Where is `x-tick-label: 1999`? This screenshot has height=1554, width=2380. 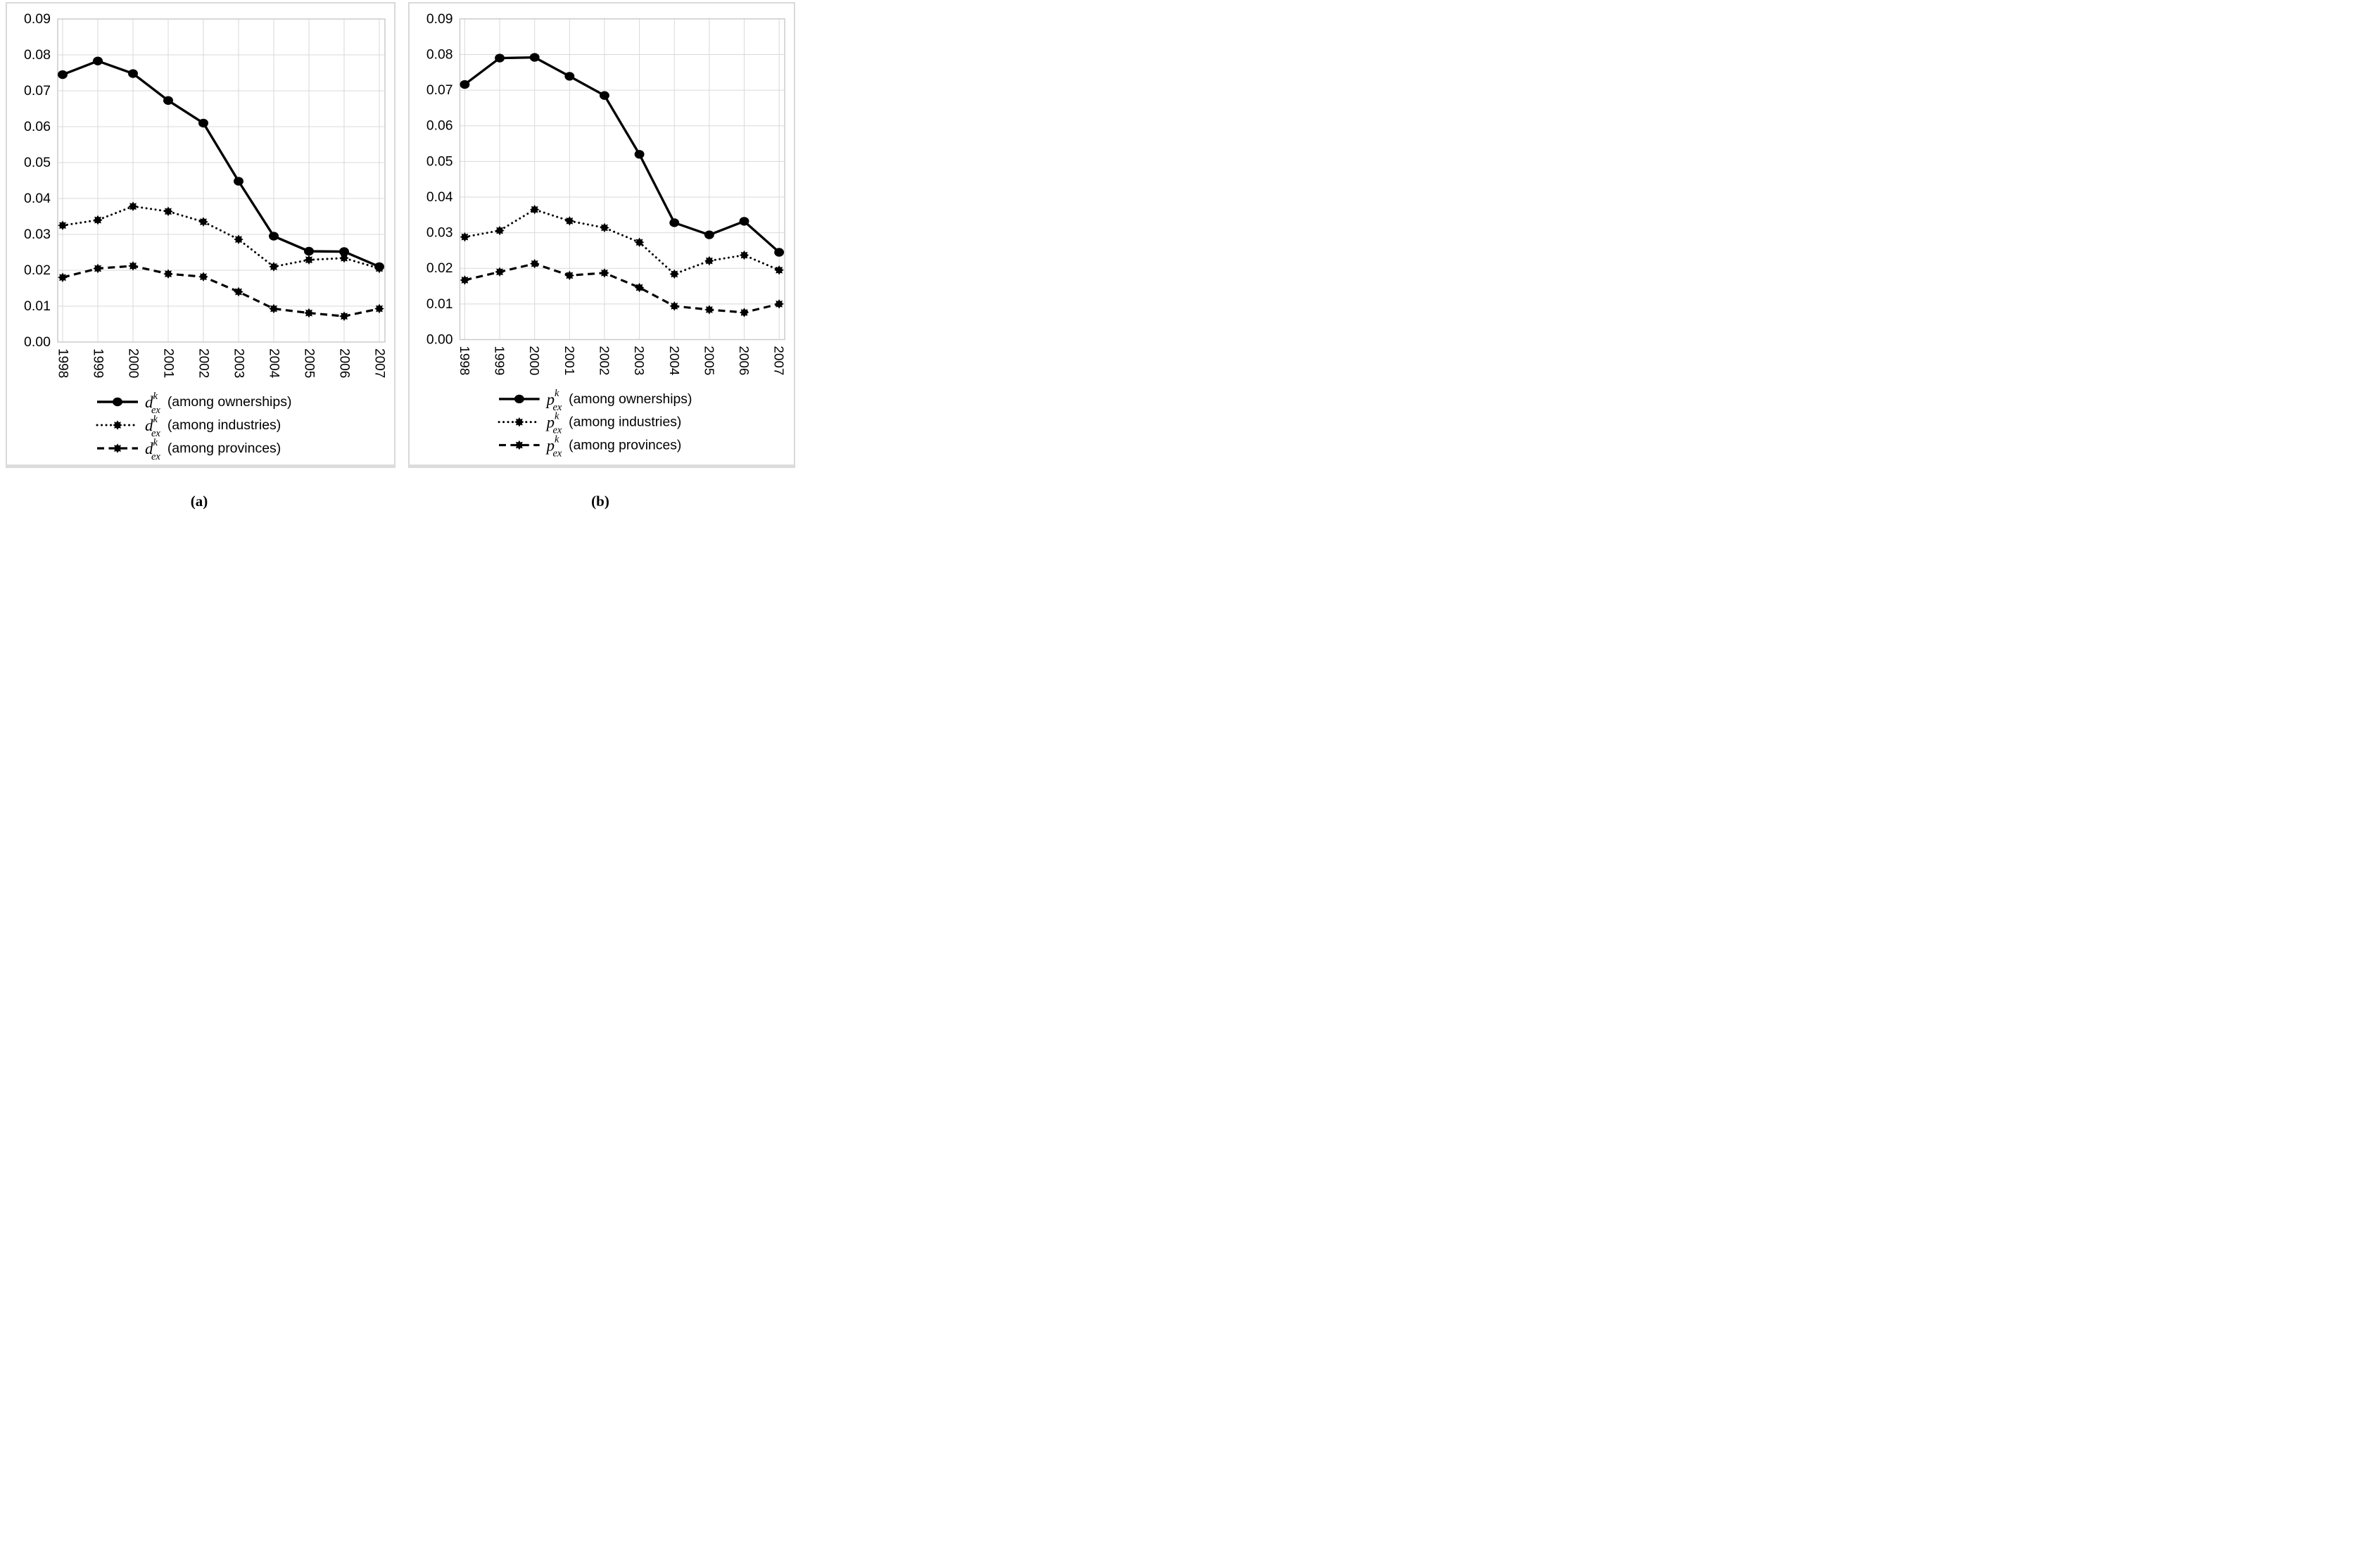
x-tick-label: 1999 is located at coordinates (98, 363).